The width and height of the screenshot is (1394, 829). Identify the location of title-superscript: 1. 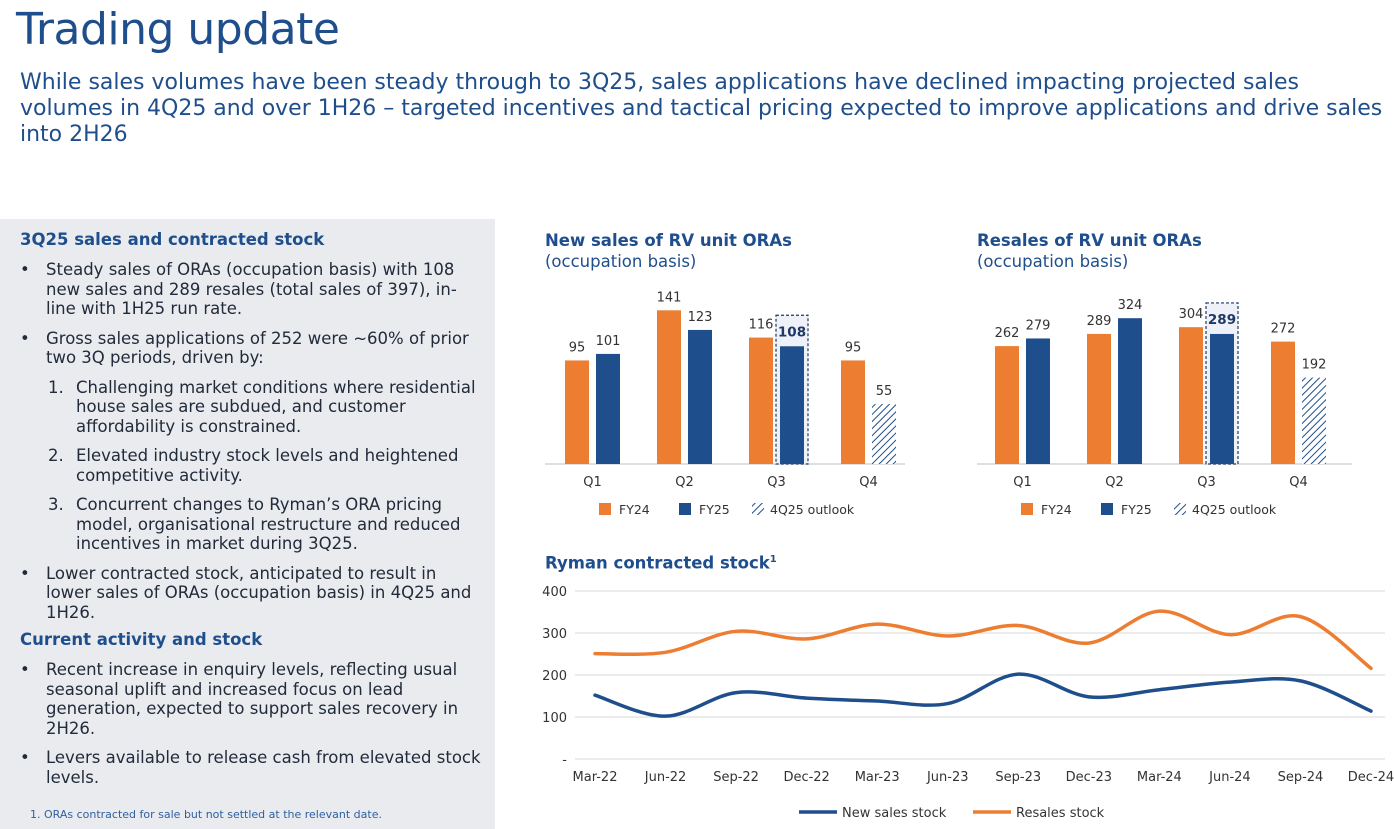
(773, 559).